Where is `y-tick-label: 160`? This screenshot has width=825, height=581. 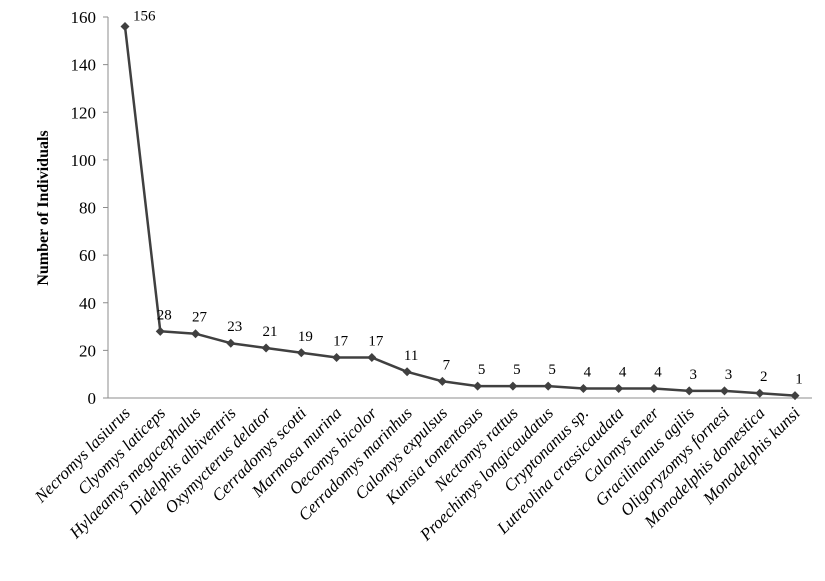
y-tick-label: 160 is located at coordinates (84, 17).